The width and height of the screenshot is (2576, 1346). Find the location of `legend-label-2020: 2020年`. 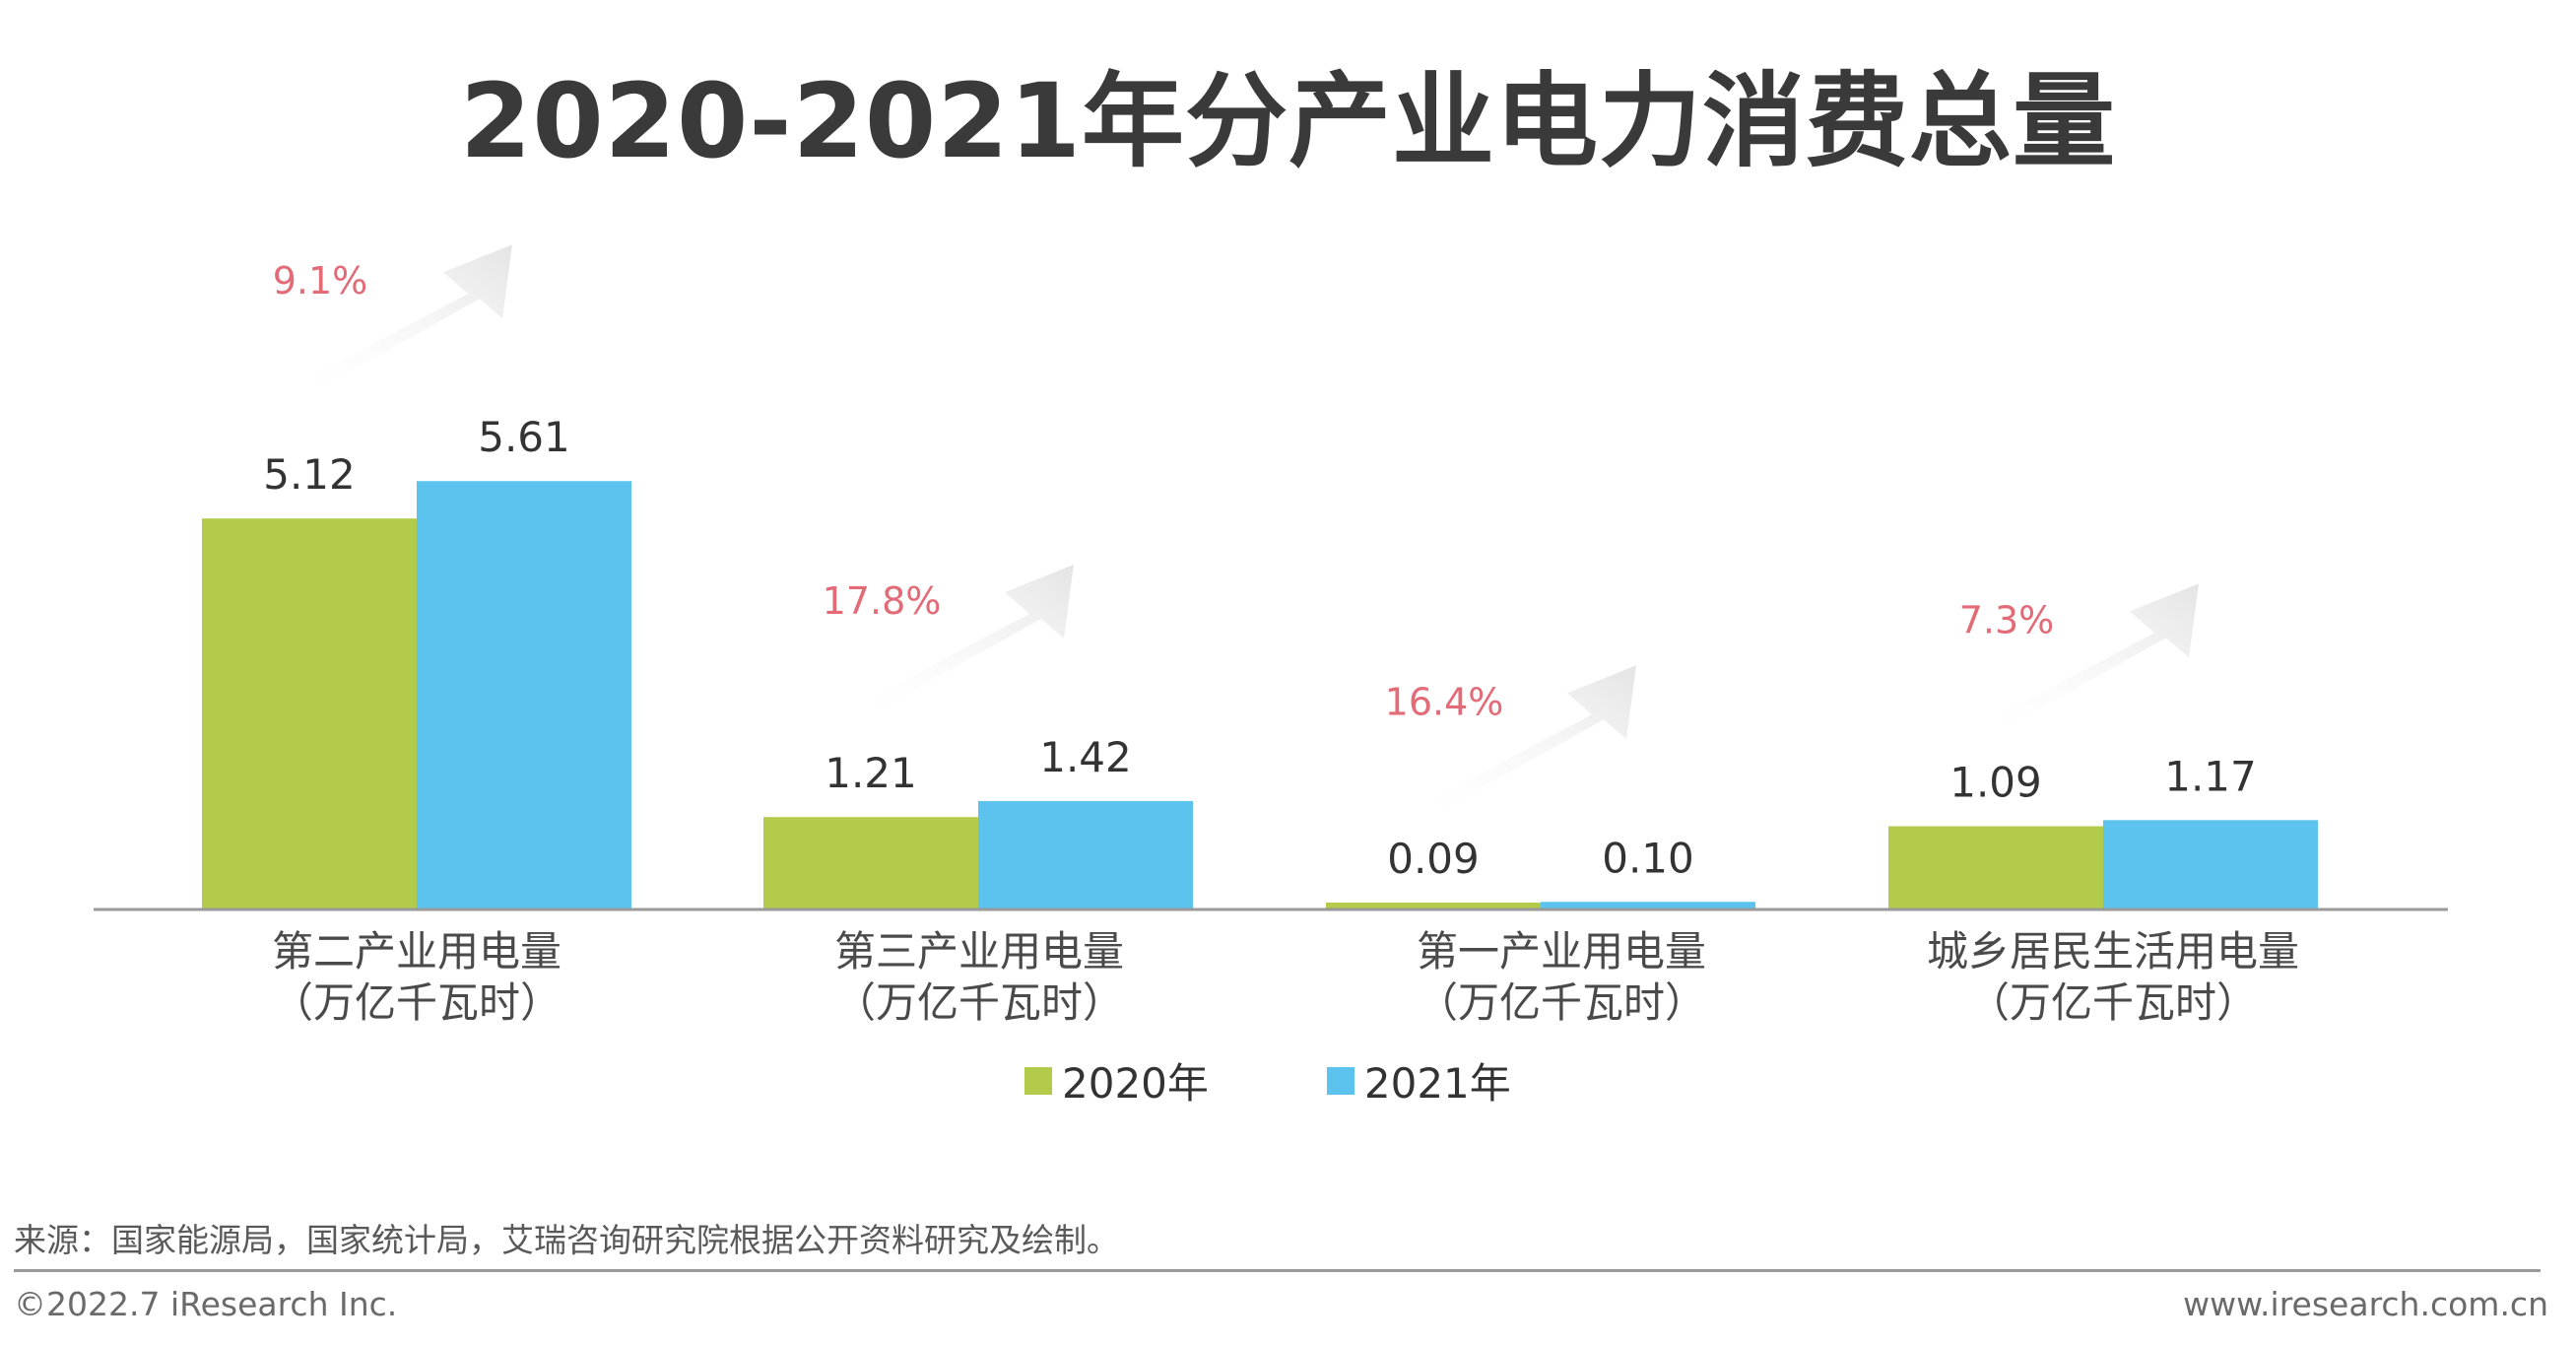

legend-label-2020: 2020年 is located at coordinates (1135, 1083).